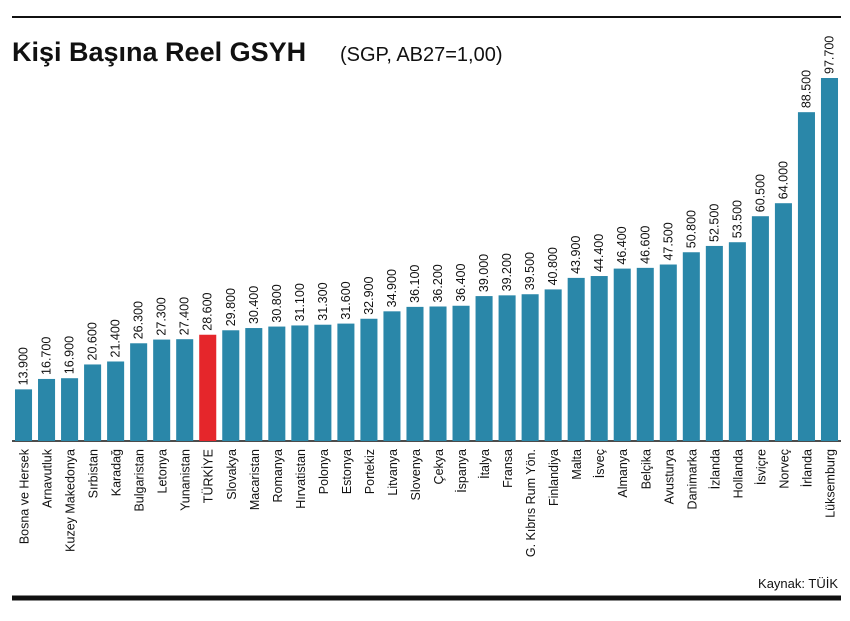 This screenshot has width=850, height=621. Describe the element at coordinates (393, 472) in the screenshot. I see `x-tick-label: Litvanya` at that location.